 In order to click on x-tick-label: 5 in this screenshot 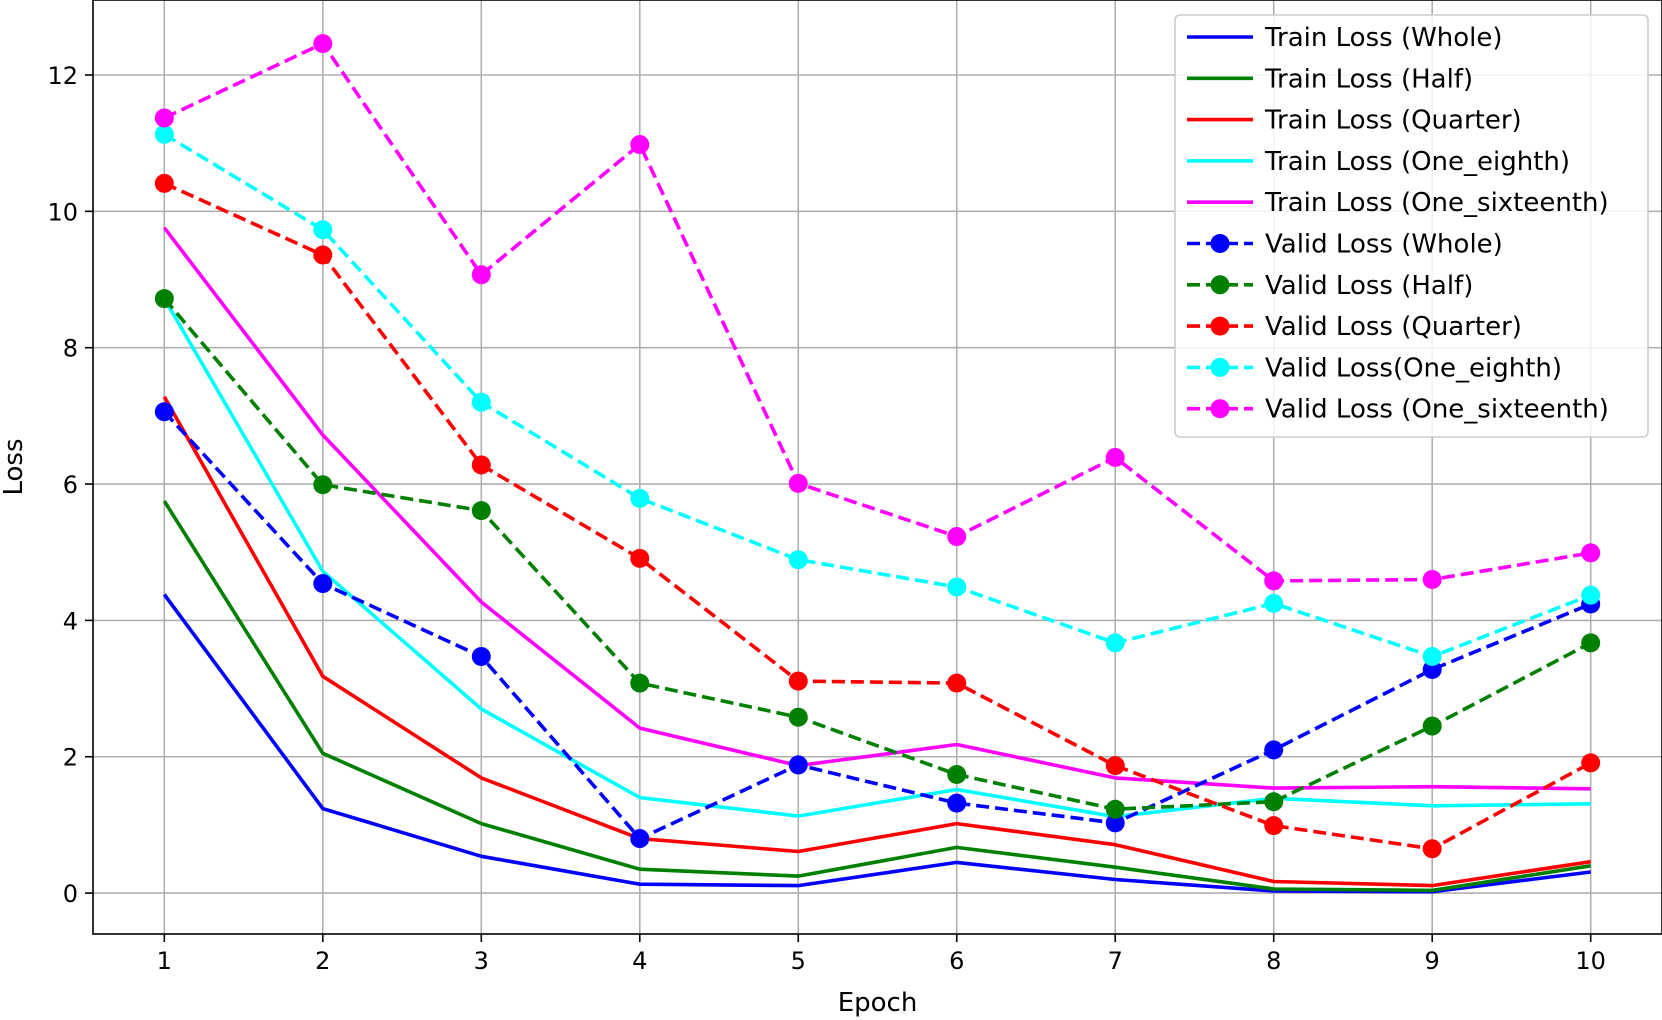, I will do `click(798, 961)`.